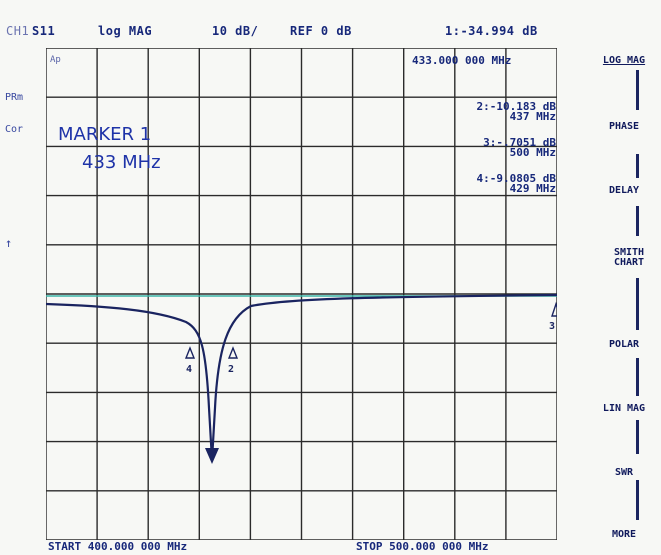 This screenshot has width=661, height=555. I want to click on marker4-freq: 429 MHz, so click(532, 188).